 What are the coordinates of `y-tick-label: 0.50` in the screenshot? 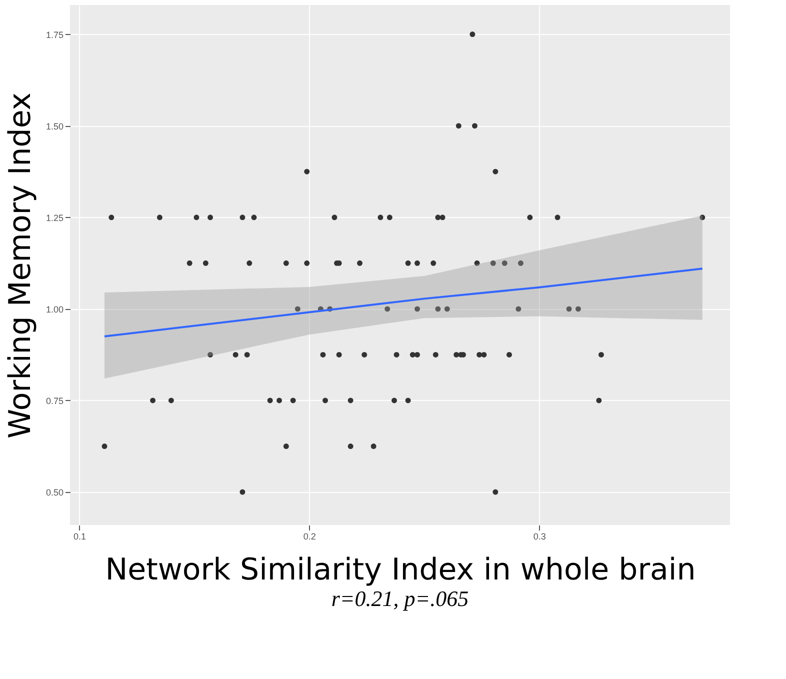 It's located at (55, 493).